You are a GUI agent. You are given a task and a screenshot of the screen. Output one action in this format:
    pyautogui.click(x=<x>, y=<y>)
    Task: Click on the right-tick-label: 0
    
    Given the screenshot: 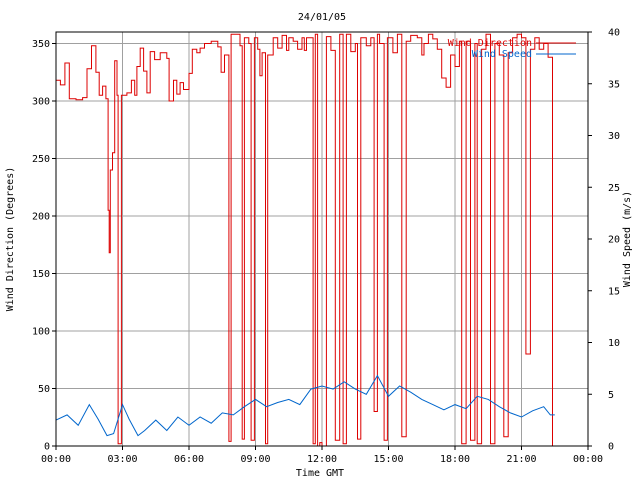 What is the action you would take?
    pyautogui.click(x=611, y=447)
    